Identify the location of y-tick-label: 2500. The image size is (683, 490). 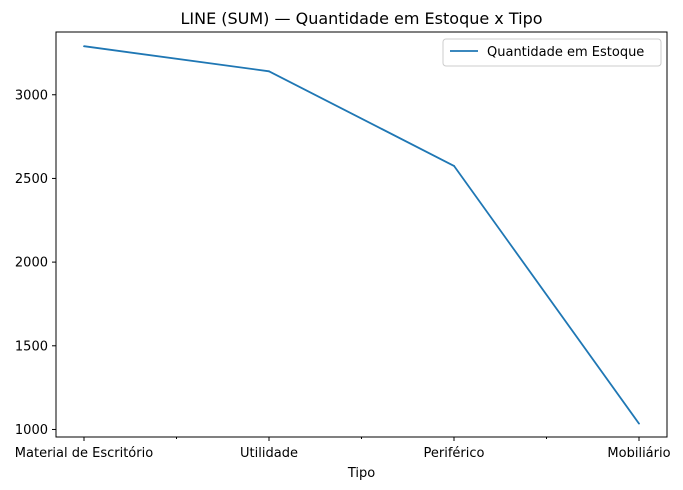
(31, 179).